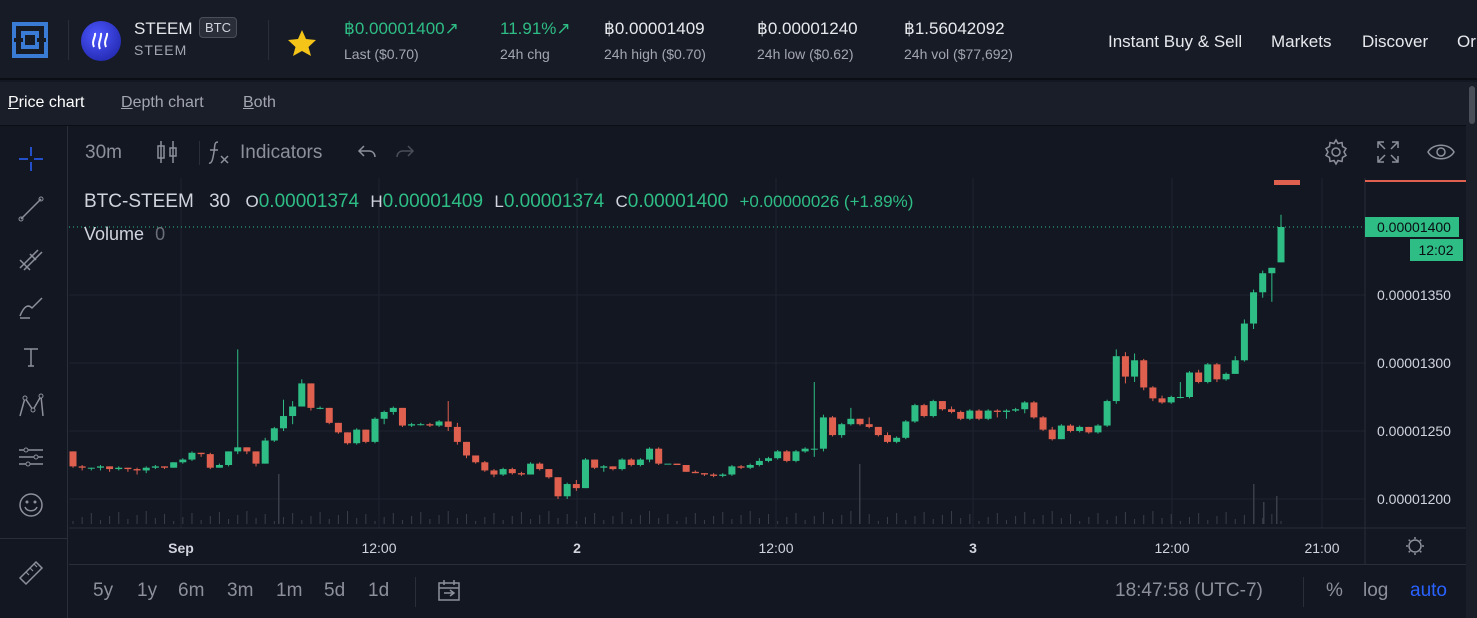 The width and height of the screenshot is (1477, 618). I want to click on trend-line-icon, so click(31, 209).